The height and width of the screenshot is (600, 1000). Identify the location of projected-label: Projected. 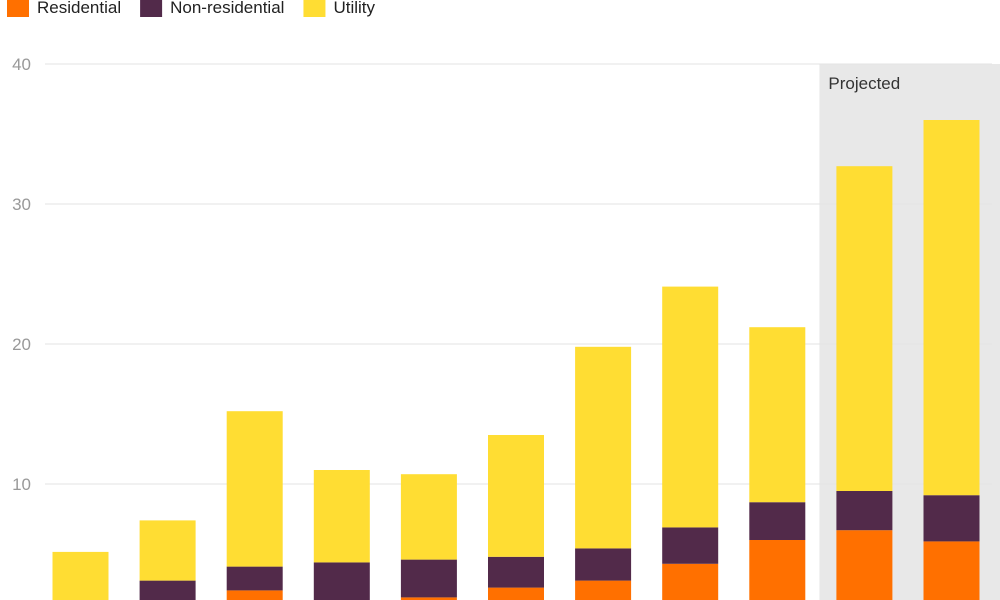
(864, 83).